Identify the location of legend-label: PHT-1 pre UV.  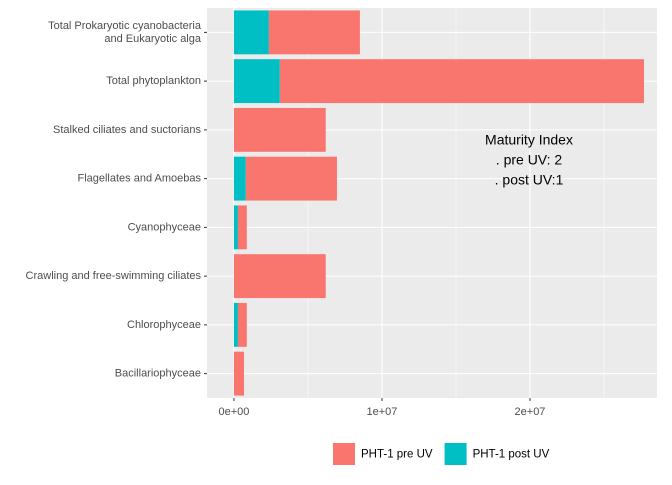
(397, 455).